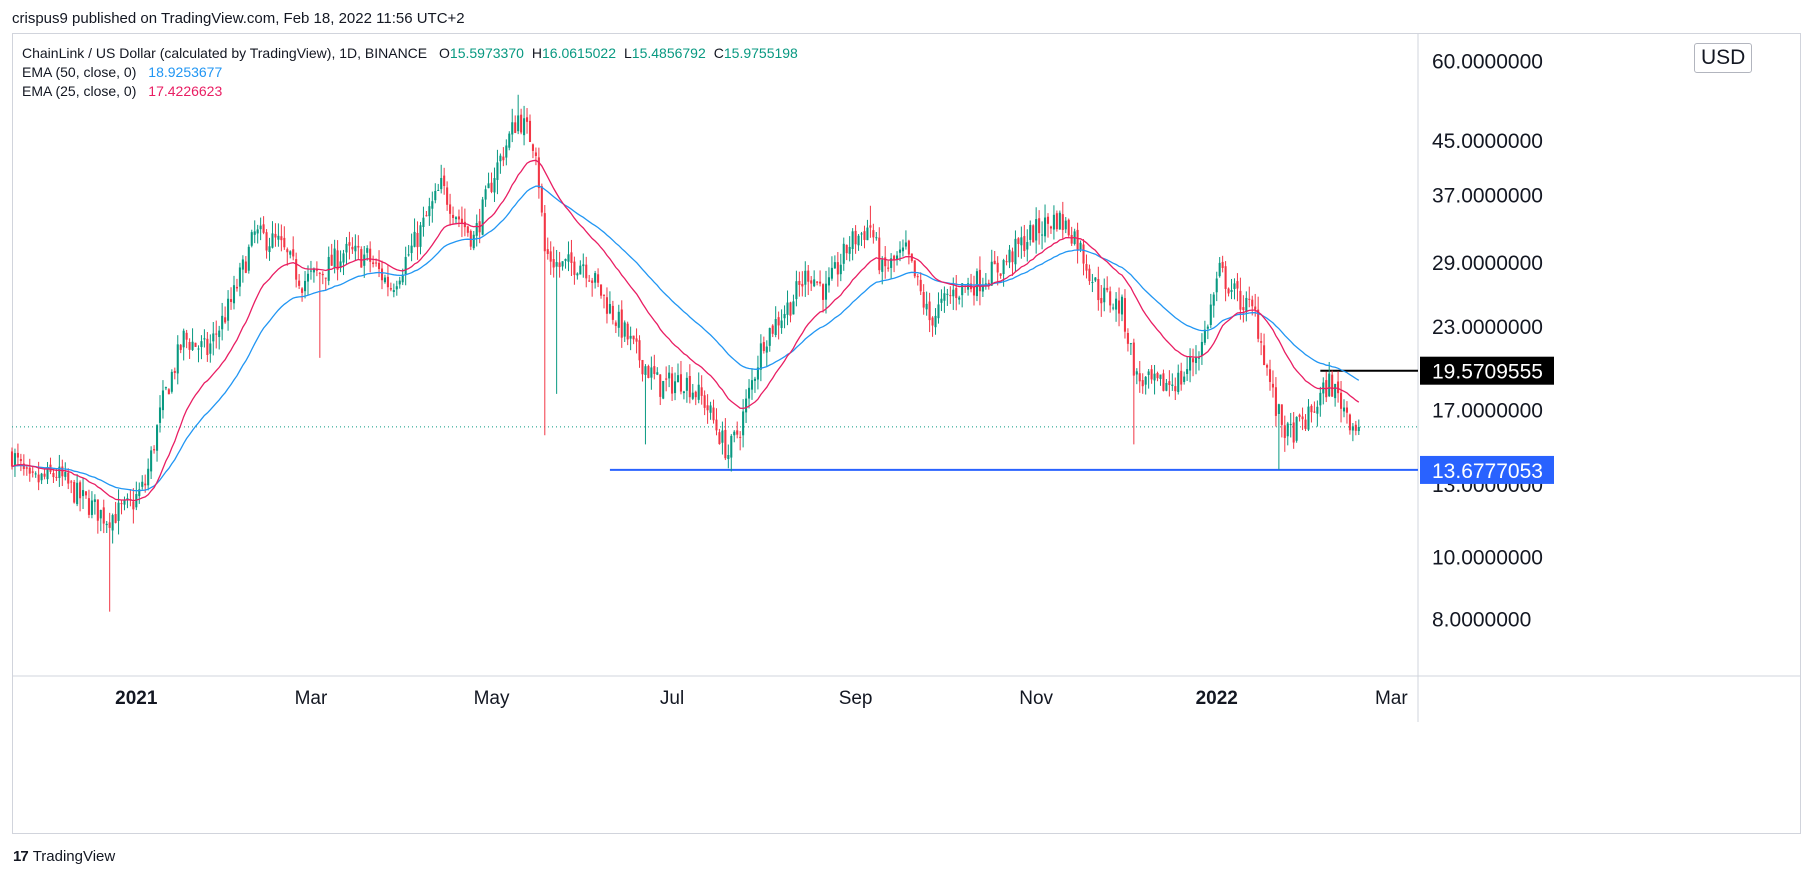  What do you see at coordinates (410, 91) in the screenshot?
I see `ema25-row: EMA (25, close, 0) 17.4226623` at bounding box center [410, 91].